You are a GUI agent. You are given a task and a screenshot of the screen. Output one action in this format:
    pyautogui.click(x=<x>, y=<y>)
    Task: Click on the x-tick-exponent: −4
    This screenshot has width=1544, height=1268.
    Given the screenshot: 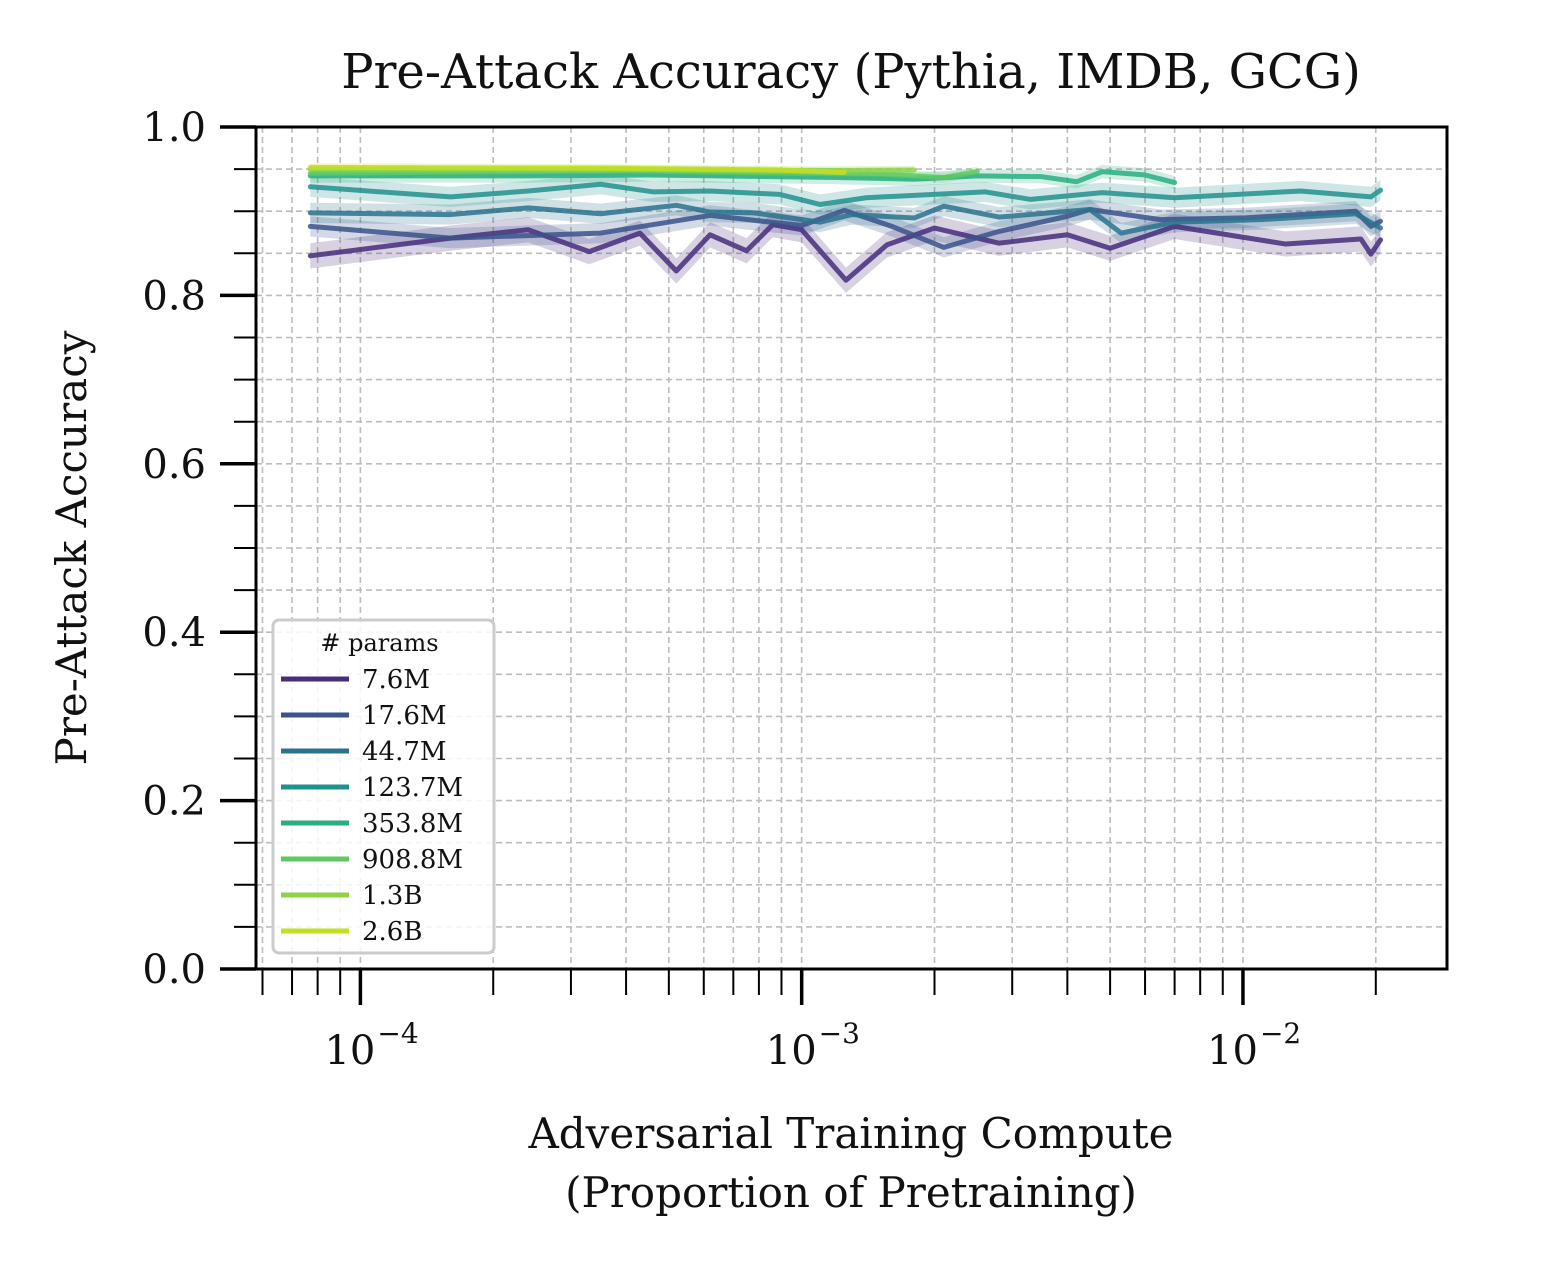 What is the action you would take?
    pyautogui.click(x=397, y=1033)
    